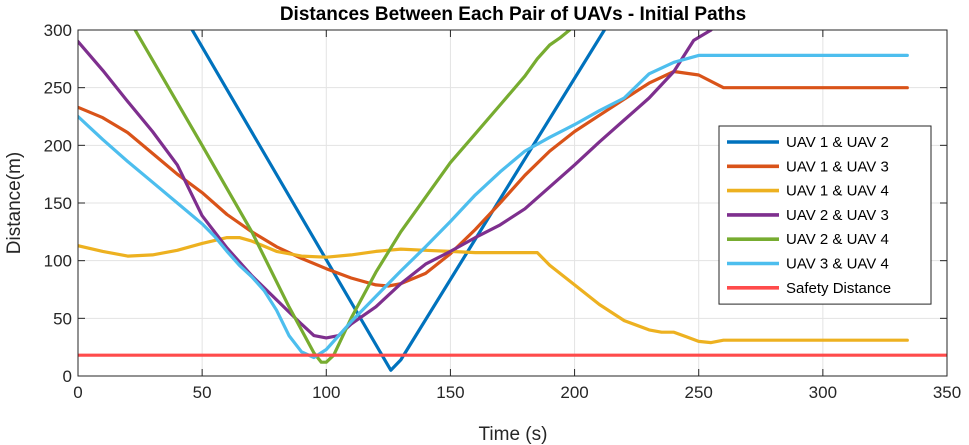  What do you see at coordinates (823, 392) in the screenshot?
I see `x-tick-label: 300` at bounding box center [823, 392].